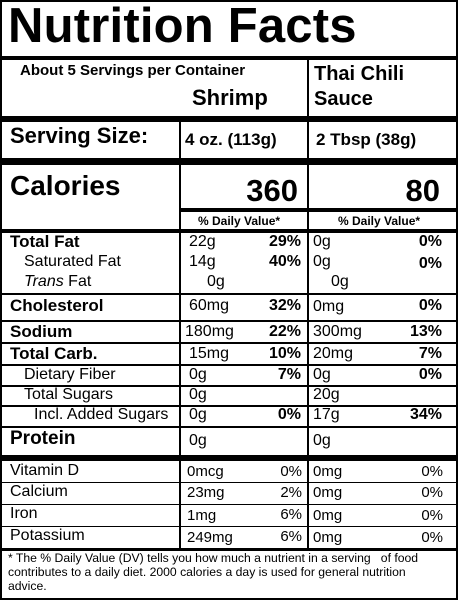 The width and height of the screenshot is (458, 600). What do you see at coordinates (205, 471) in the screenshot?
I see `vitamin-amount: 0mcg` at bounding box center [205, 471].